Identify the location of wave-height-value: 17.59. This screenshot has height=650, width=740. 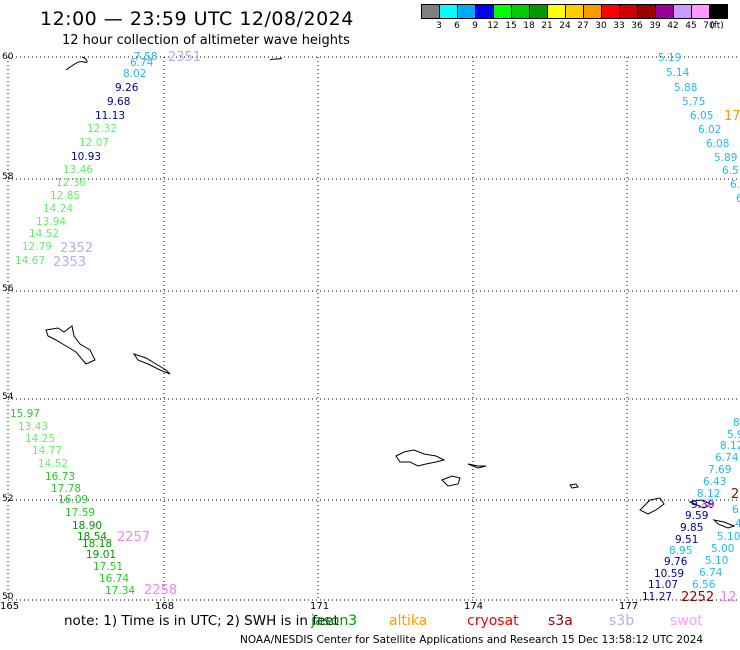
(80, 513).